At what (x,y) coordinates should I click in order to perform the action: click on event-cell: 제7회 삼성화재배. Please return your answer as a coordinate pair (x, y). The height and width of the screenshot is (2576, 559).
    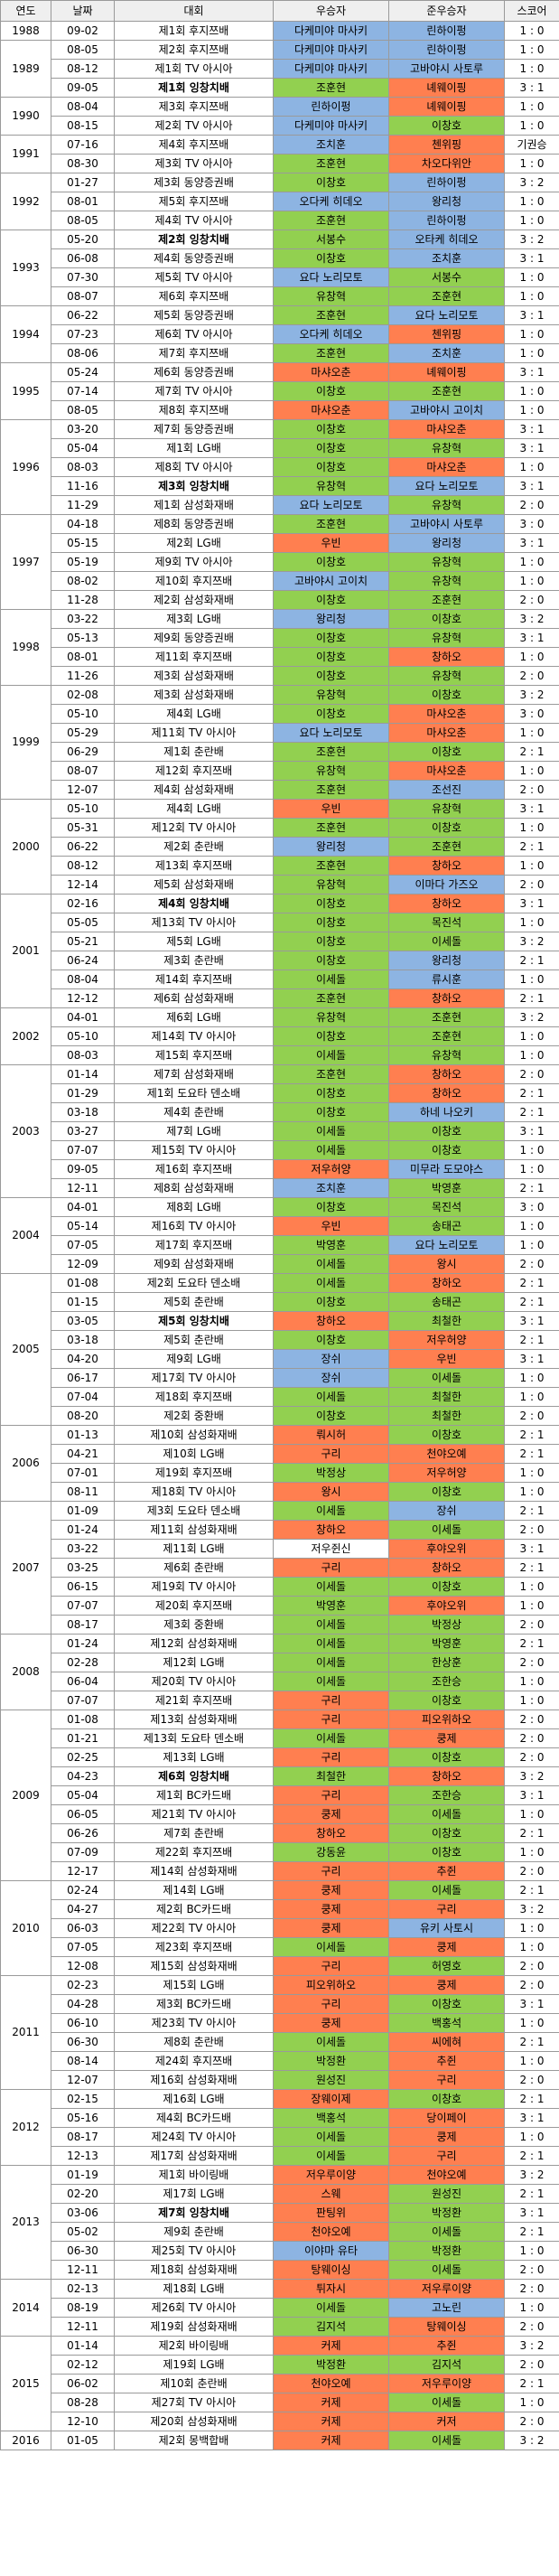
    Looking at the image, I should click on (194, 1074).